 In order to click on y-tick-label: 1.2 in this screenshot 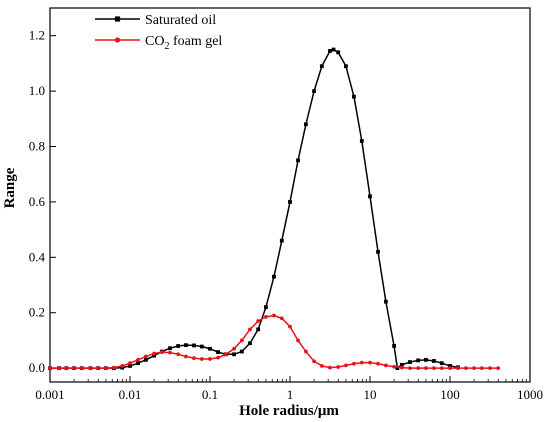, I will do `click(37, 35)`.